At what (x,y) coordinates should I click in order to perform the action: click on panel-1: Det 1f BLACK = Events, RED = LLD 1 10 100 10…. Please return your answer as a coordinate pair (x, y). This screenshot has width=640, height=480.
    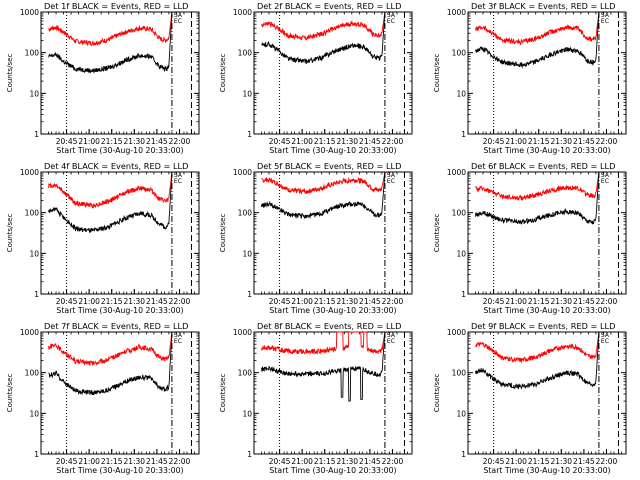
    Looking at the image, I should click on (103, 78).